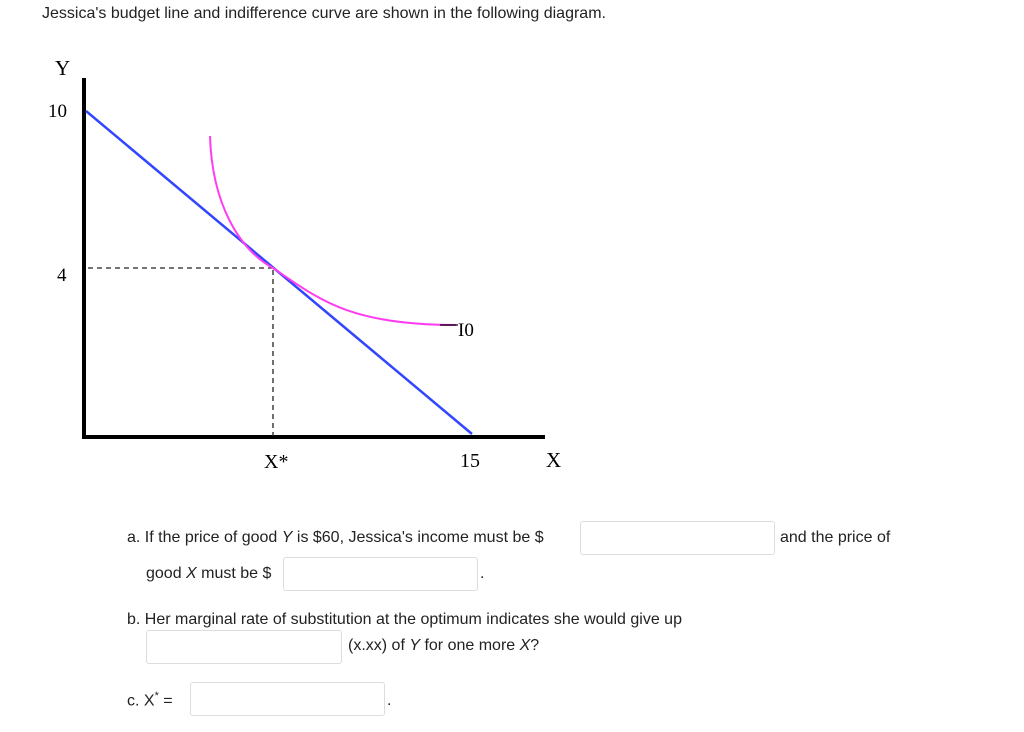  What do you see at coordinates (677, 538) in the screenshot?
I see `income-answer-input` at bounding box center [677, 538].